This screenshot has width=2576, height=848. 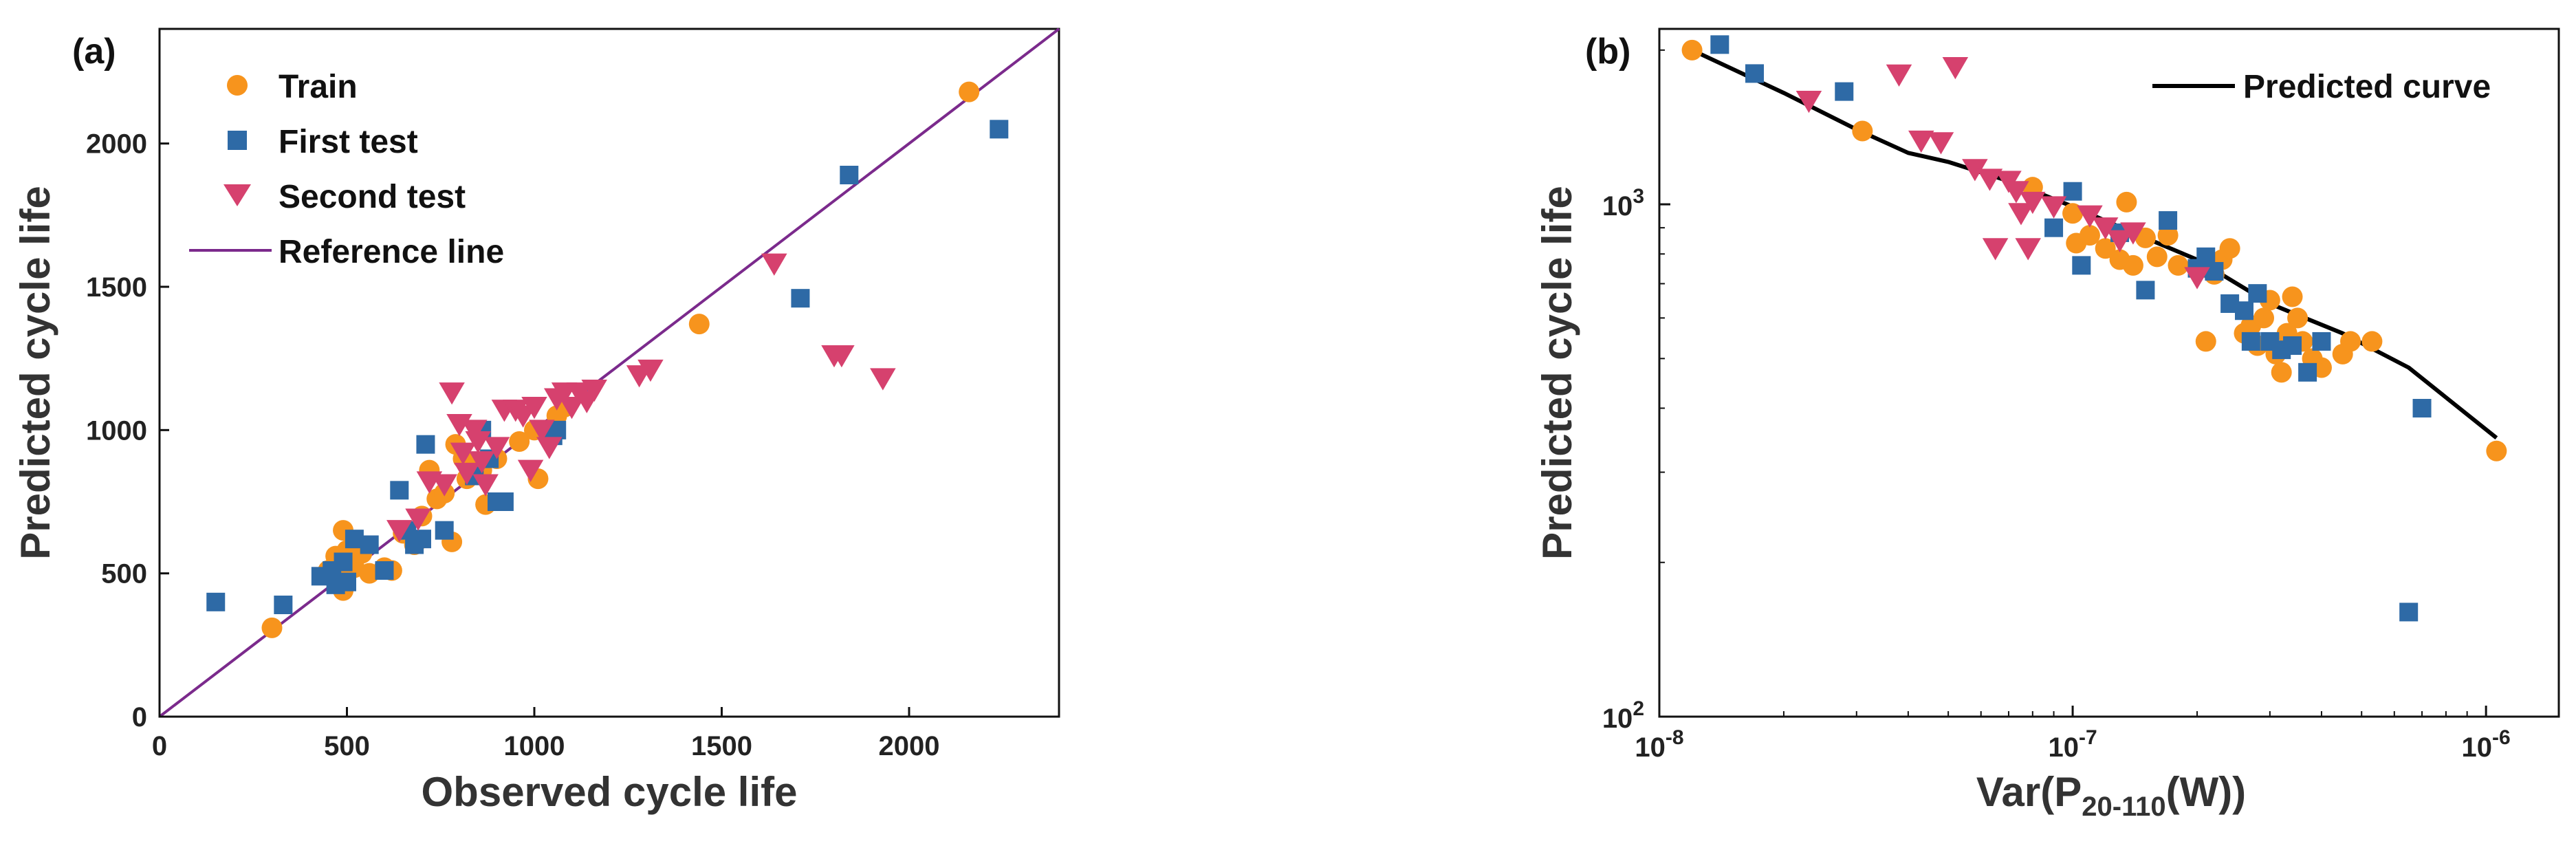 What do you see at coordinates (139, 717) in the screenshot?
I see `y-tick-label: 0` at bounding box center [139, 717].